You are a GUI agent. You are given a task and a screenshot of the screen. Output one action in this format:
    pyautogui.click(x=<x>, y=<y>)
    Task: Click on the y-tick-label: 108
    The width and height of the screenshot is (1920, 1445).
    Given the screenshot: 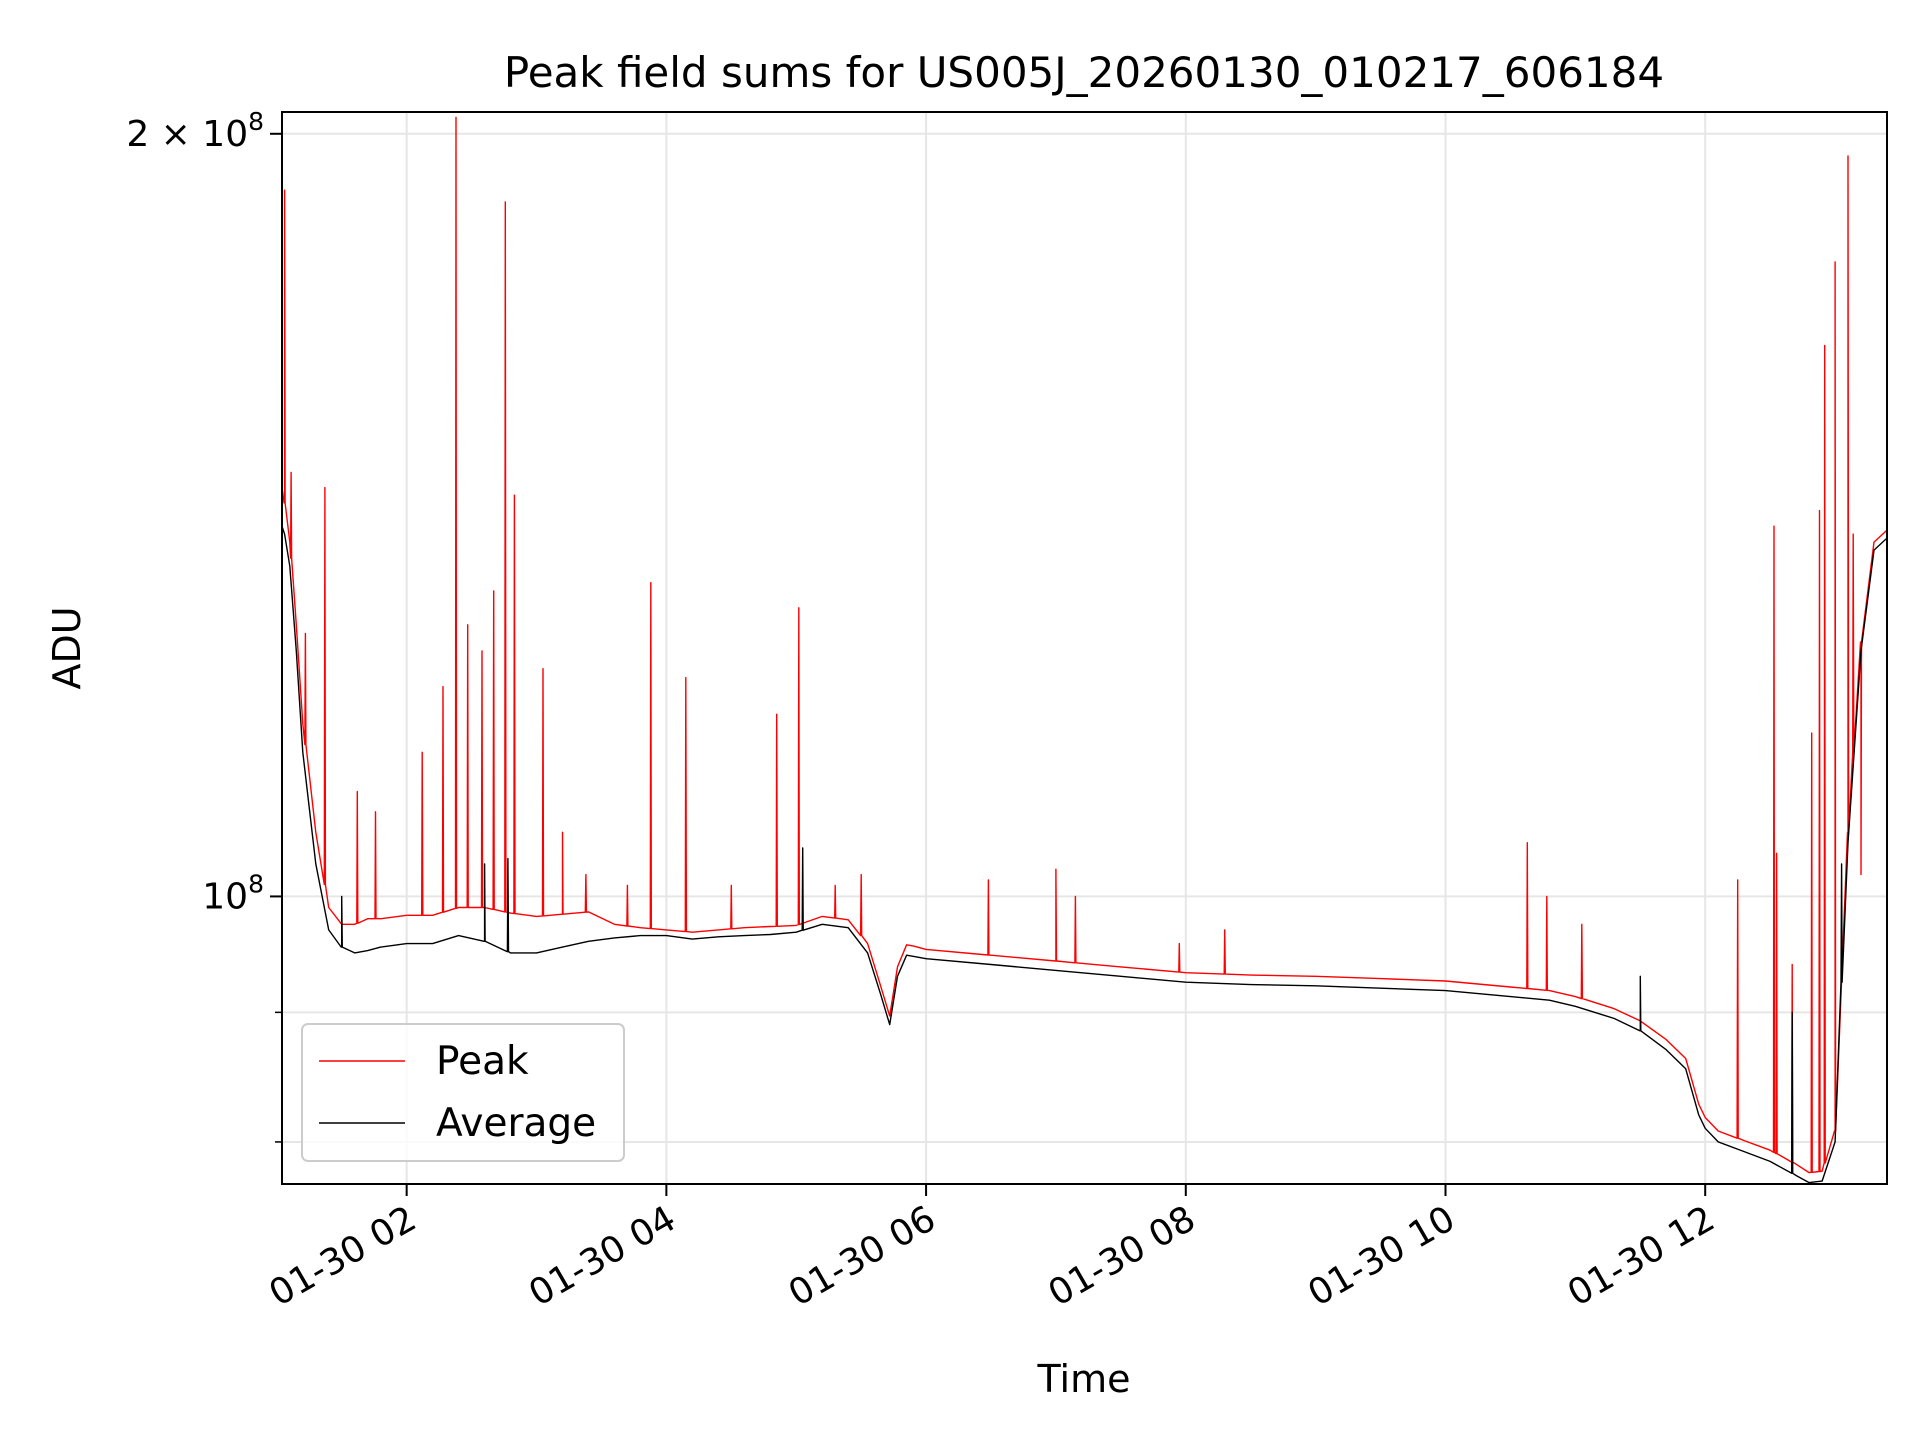 What is the action you would take?
    pyautogui.click(x=233, y=893)
    